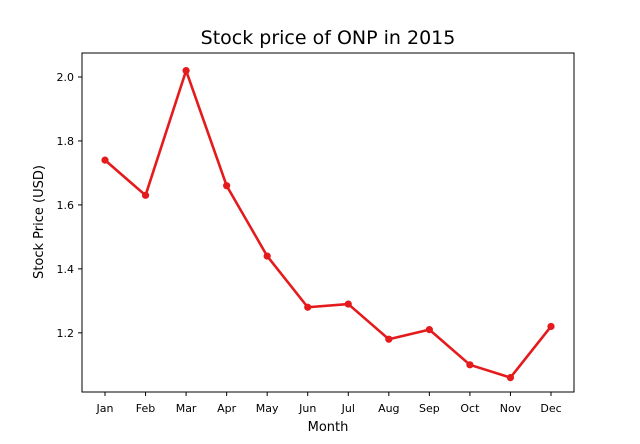 The image size is (640, 444). Describe the element at coordinates (66, 77) in the screenshot. I see `y-tick-label: 2.0` at that location.